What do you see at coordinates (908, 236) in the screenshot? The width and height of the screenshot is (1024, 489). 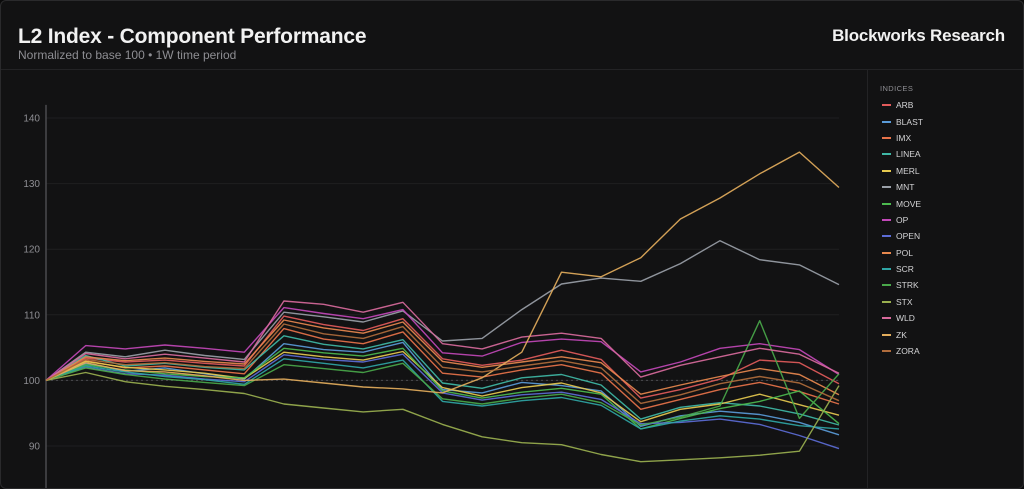 I see `legend-label: OPEN` at bounding box center [908, 236].